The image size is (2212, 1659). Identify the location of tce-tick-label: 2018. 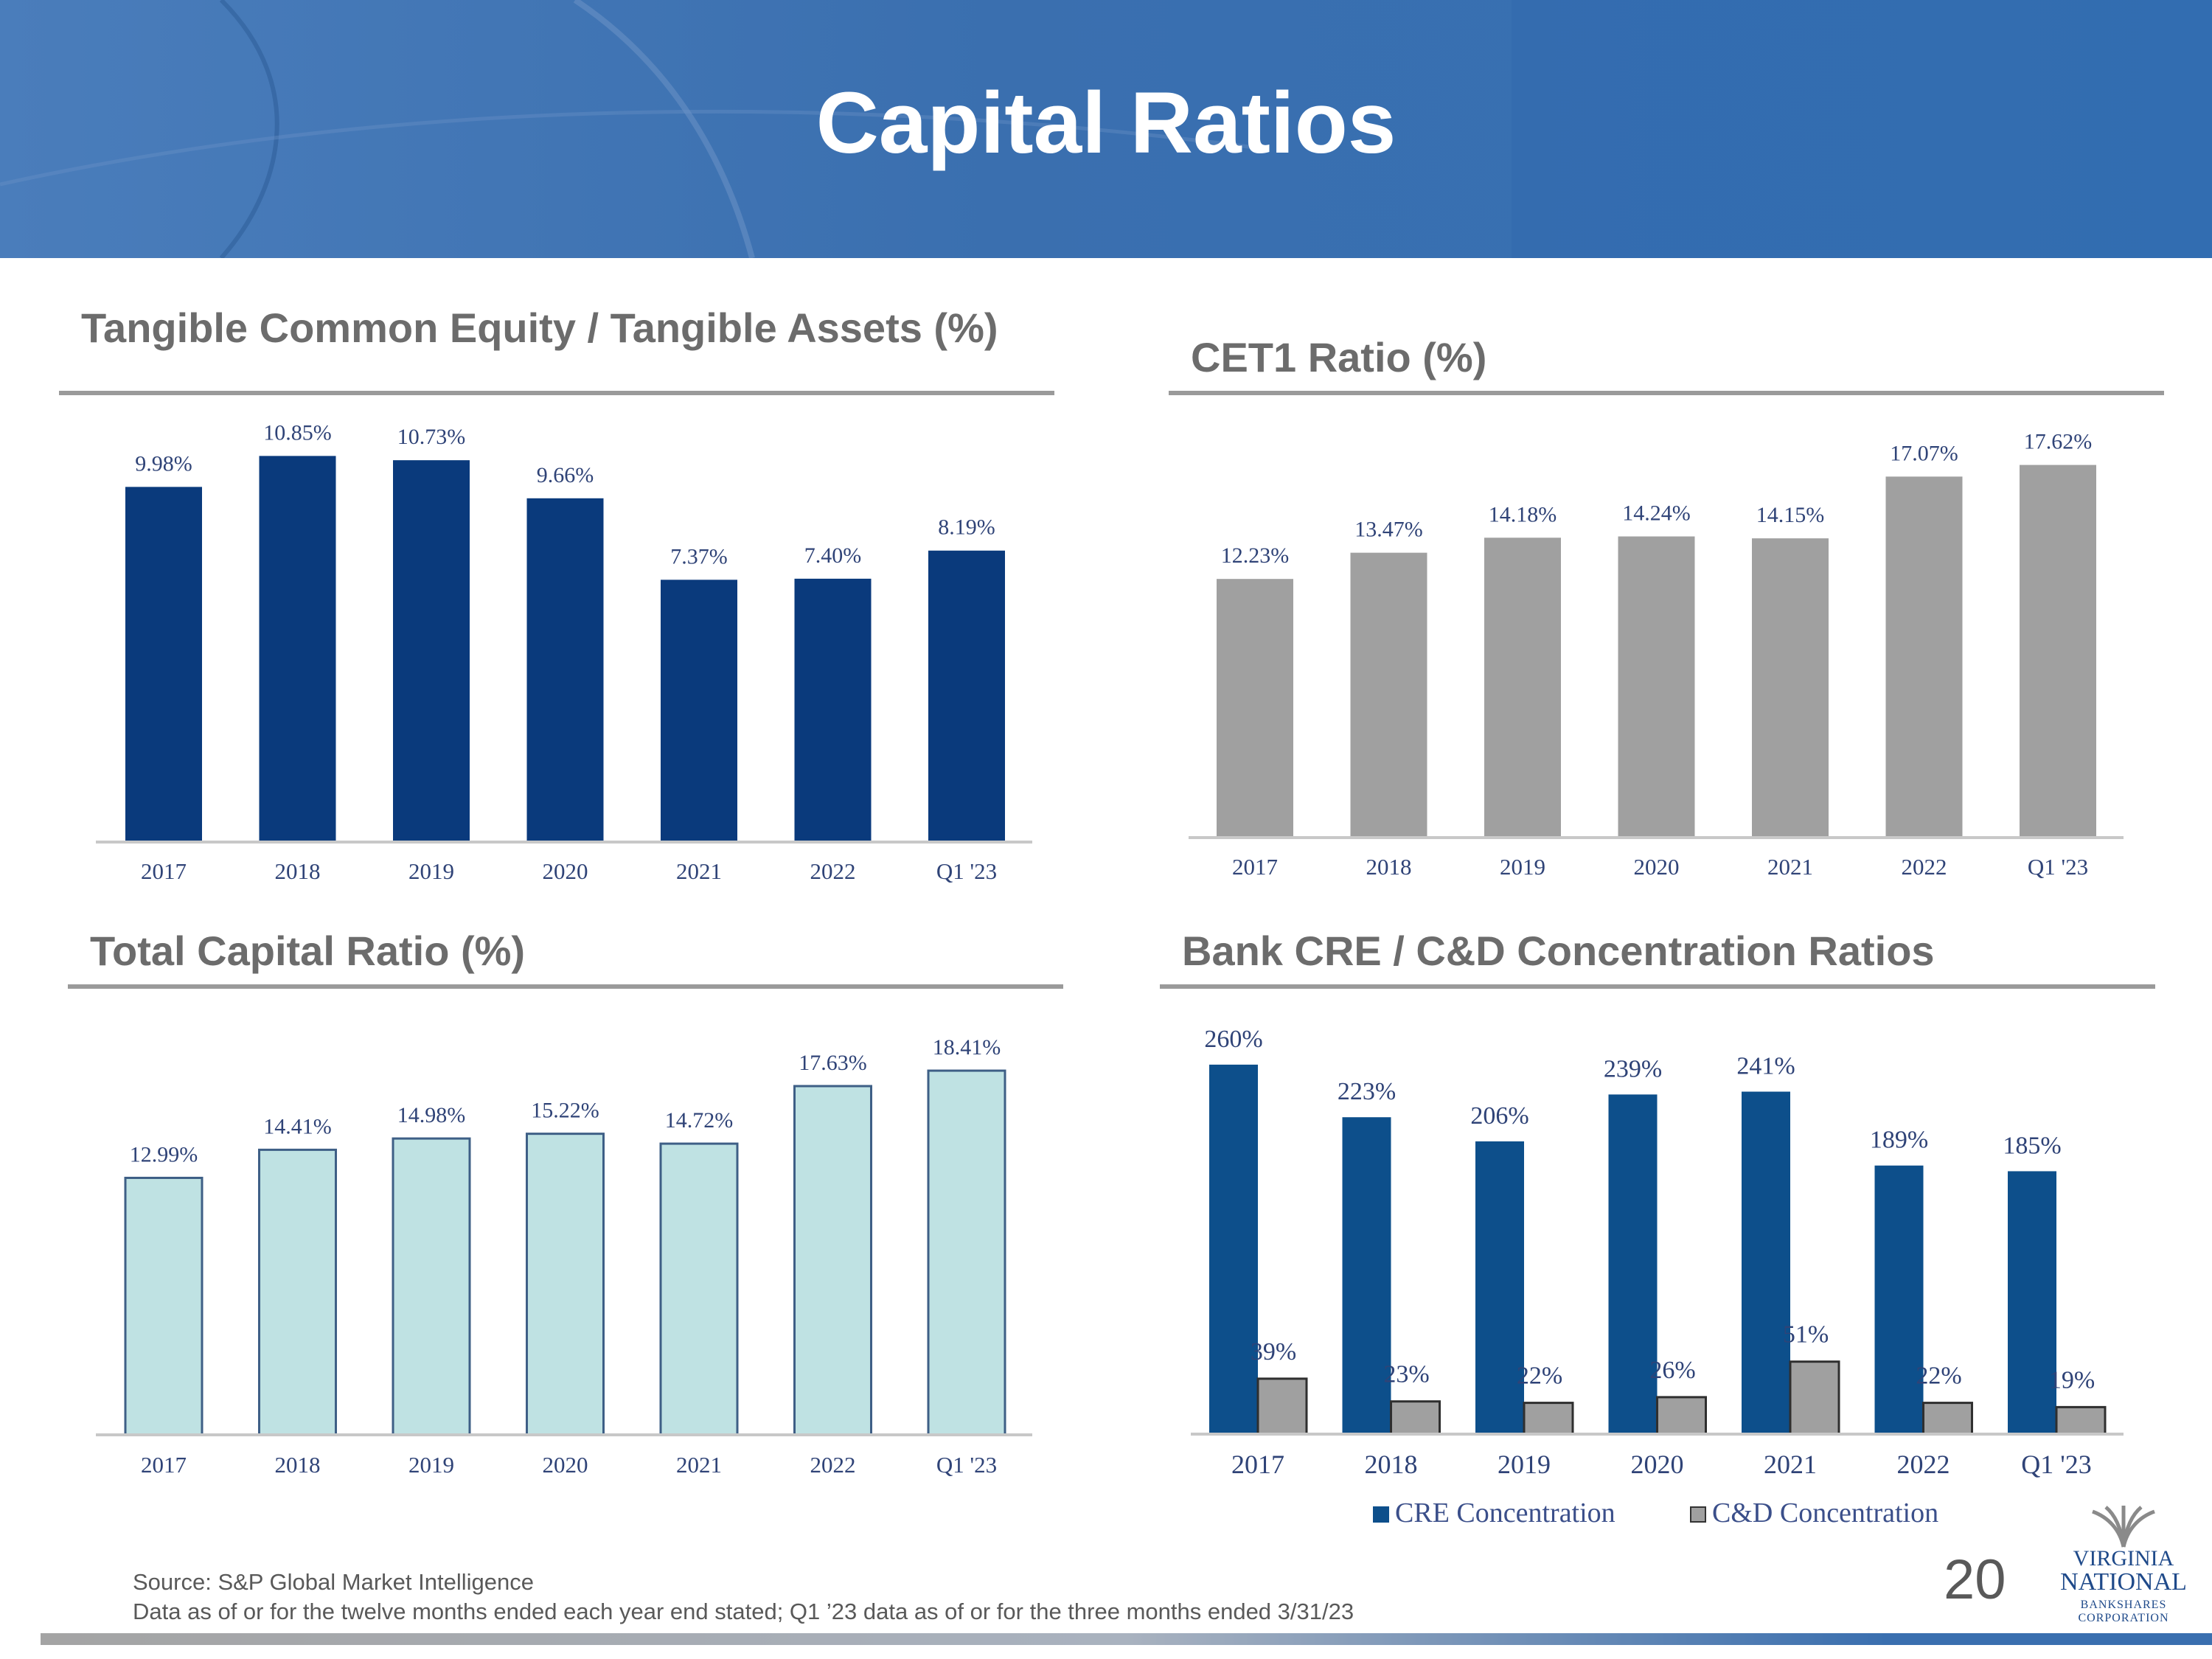
(298, 871).